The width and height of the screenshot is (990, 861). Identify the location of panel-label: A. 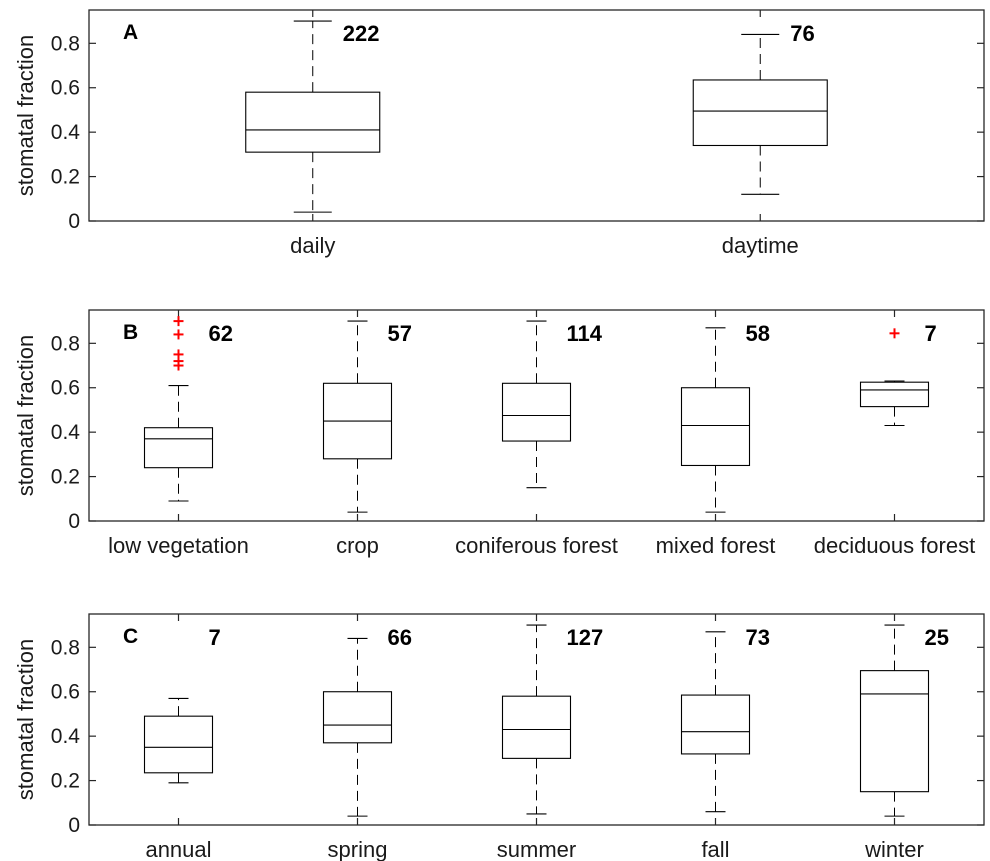
(130, 32).